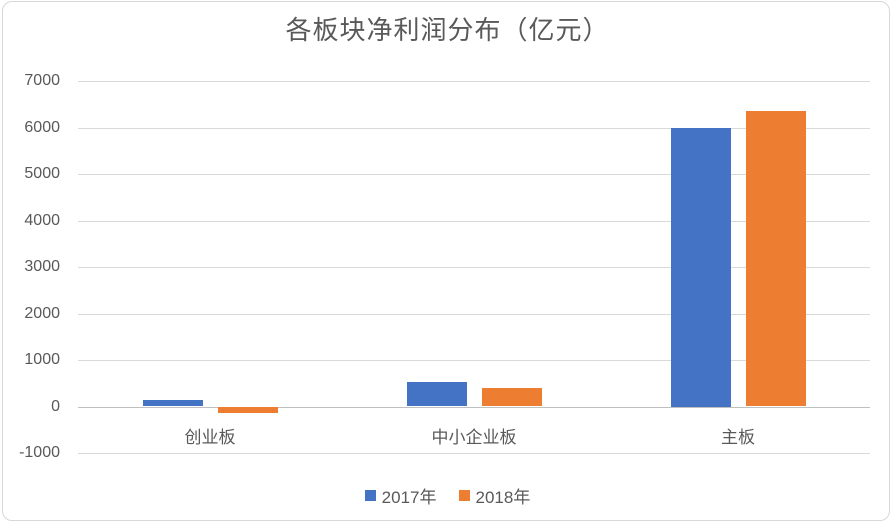 The width and height of the screenshot is (895, 525). I want to click on bar-2018年-中小企业板, so click(511, 397).